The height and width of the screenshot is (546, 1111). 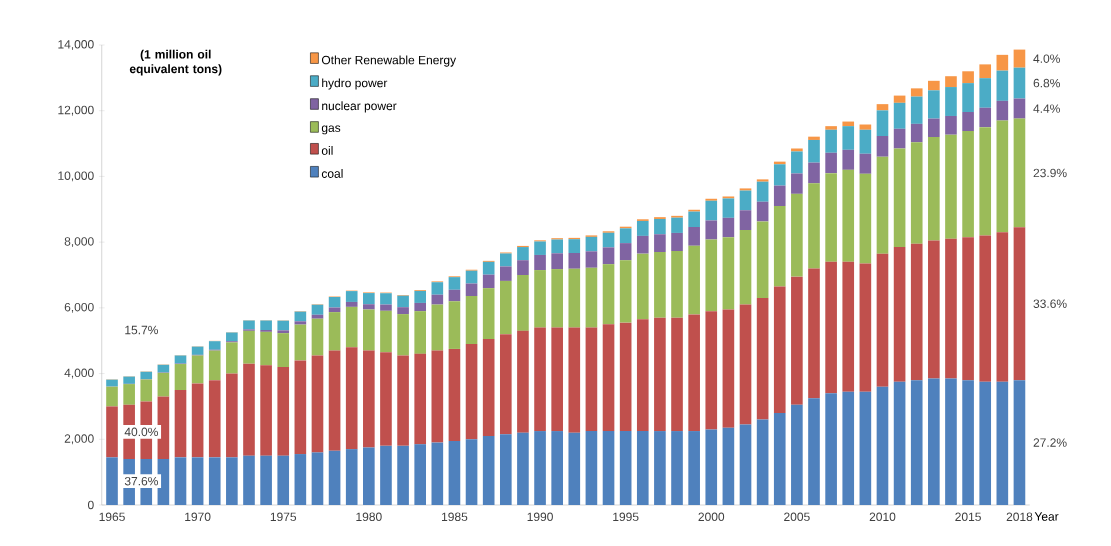 I want to click on legend-label: hydro power, so click(x=355, y=84).